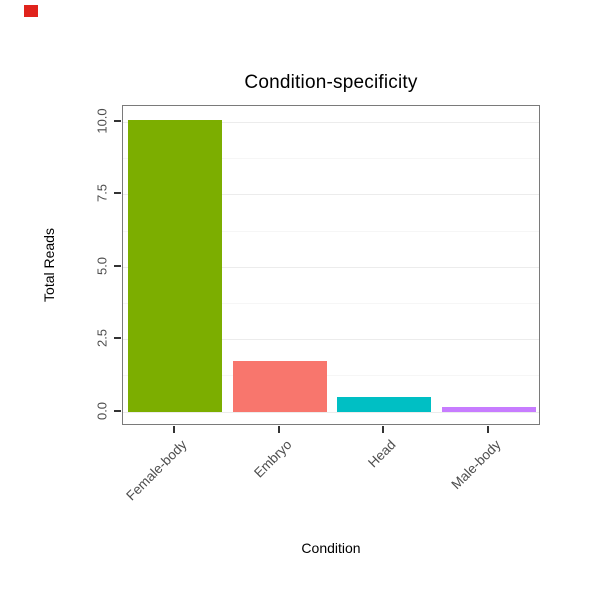 The height and width of the screenshot is (600, 600). What do you see at coordinates (476, 465) in the screenshot?
I see `x-tick-label: Male-body` at bounding box center [476, 465].